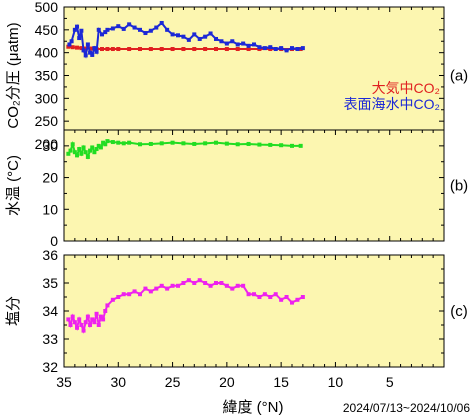 Image resolution: width=473 pixels, height=418 pixels. Describe the element at coordinates (253, 407) in the screenshot. I see `x-axis-title: 緯度 (°N)` at that location.